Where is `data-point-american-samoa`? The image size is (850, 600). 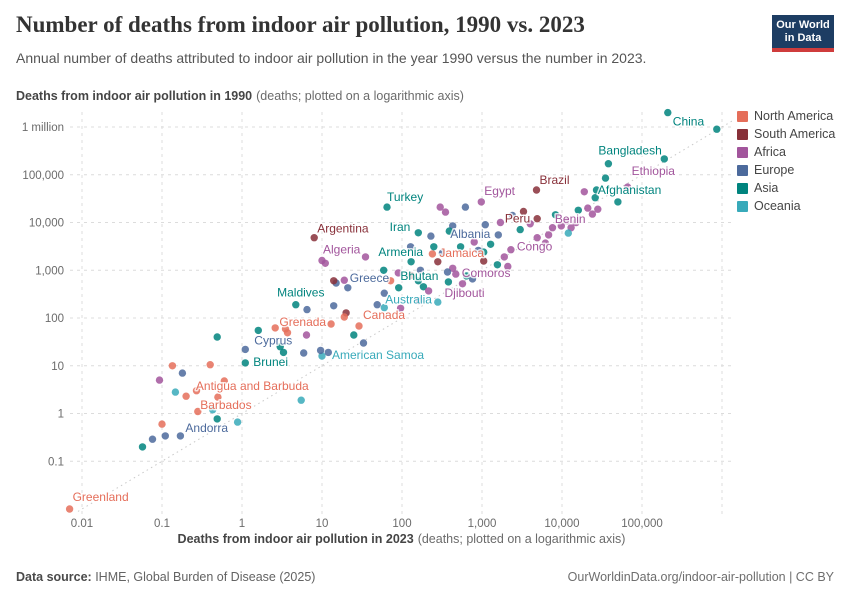 data-point-american-samoa is located at coordinates (322, 356).